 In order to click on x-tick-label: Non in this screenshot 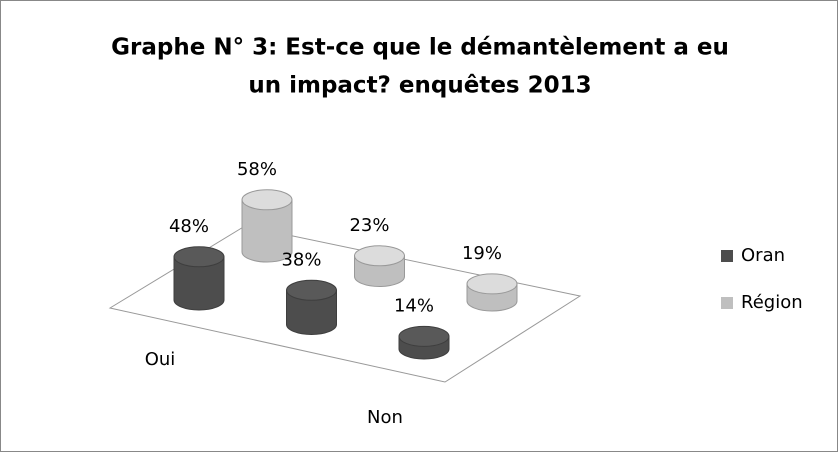, I will do `click(385, 417)`.